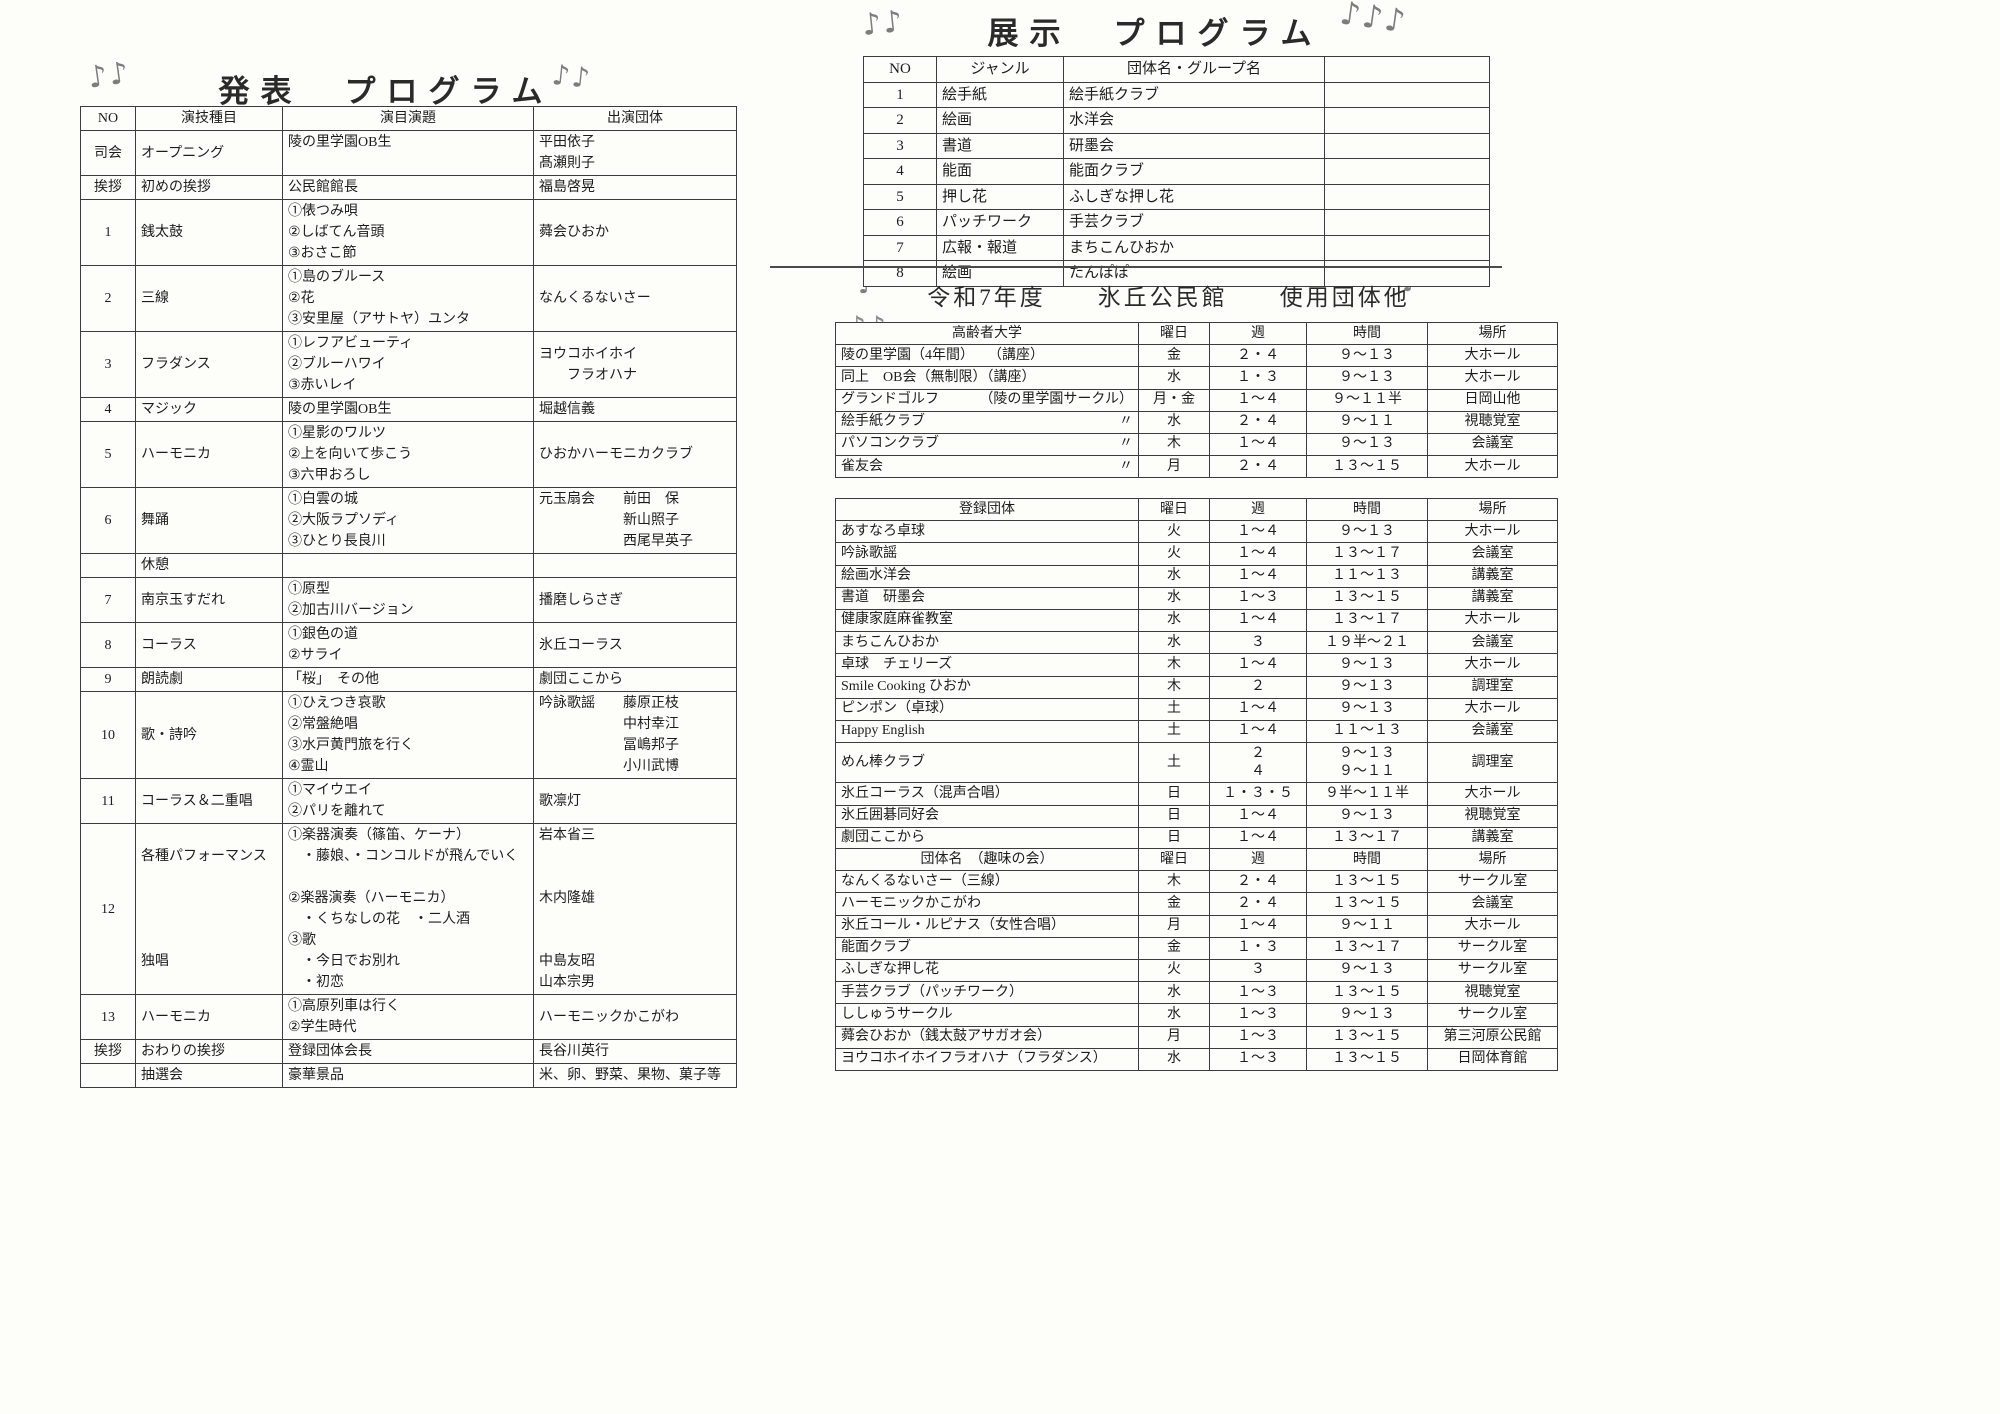  I want to click on cell-type: コーラス＆二重唱, so click(209, 801).